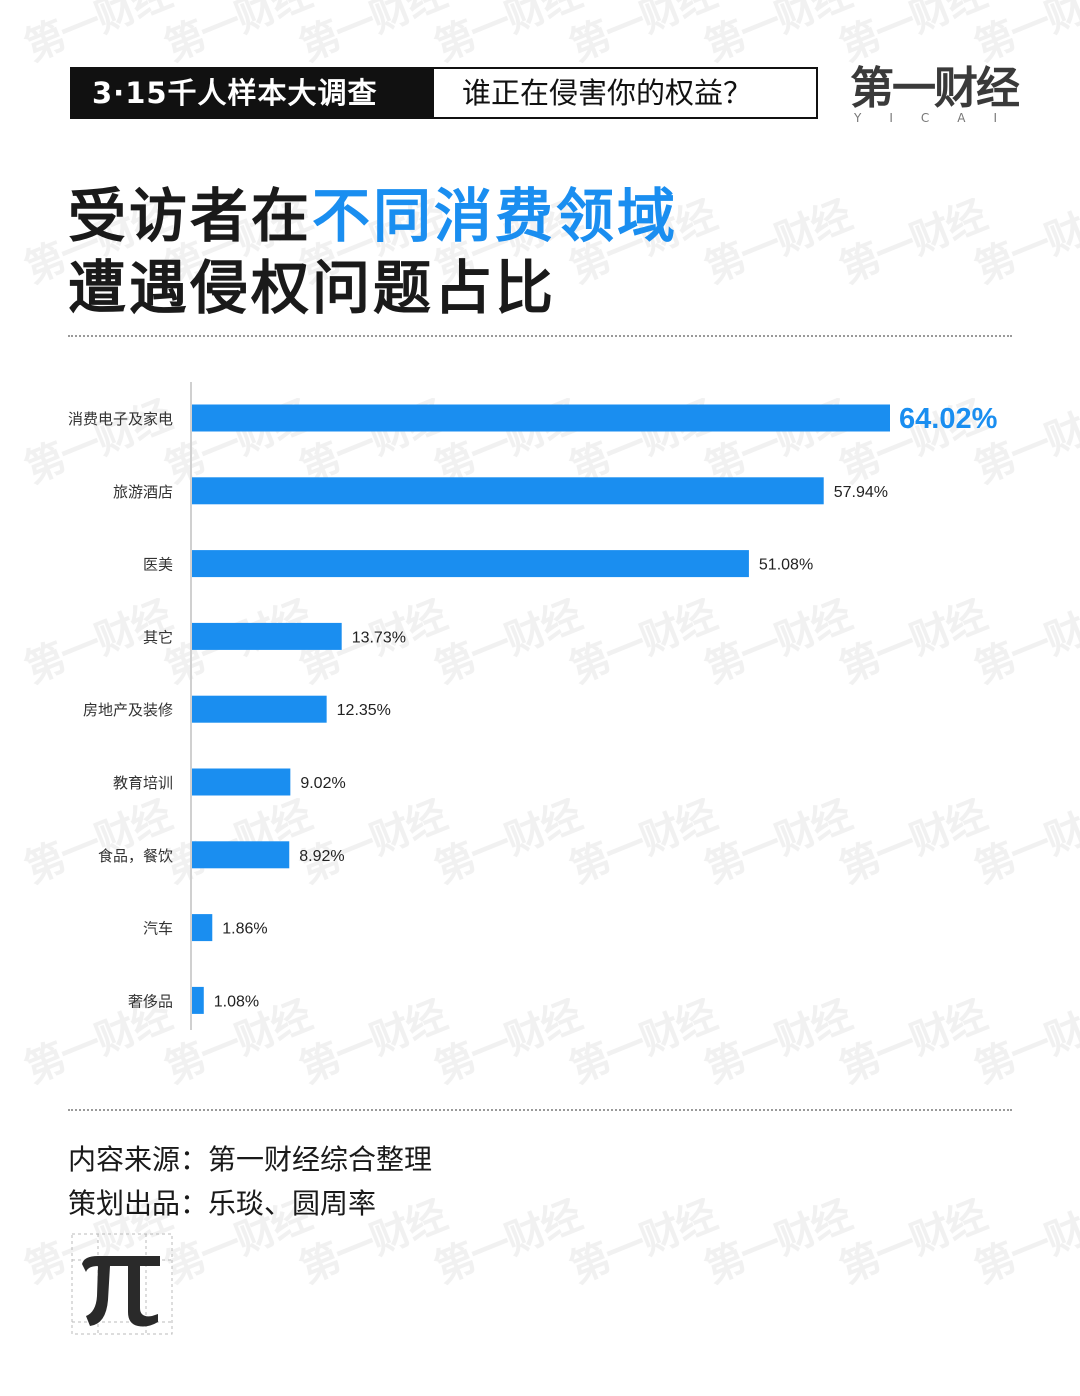  I want to click on page-title: 受访者在不同消费领域 遭遇侵权问题占比, so click(373, 252).